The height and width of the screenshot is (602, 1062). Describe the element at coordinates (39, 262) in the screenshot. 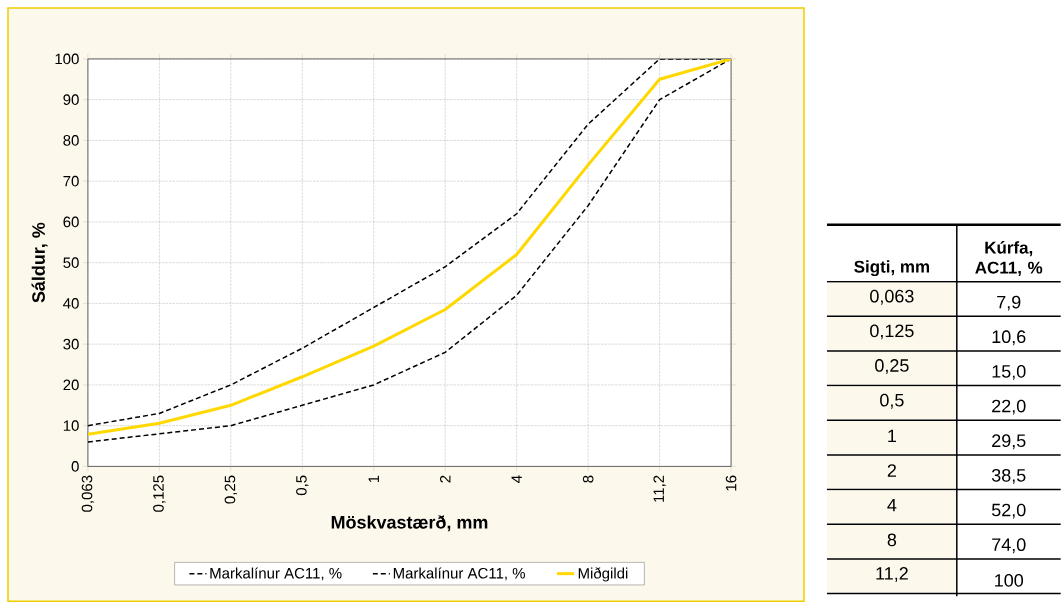

I see `y-axis-title: Sáldur, %` at that location.